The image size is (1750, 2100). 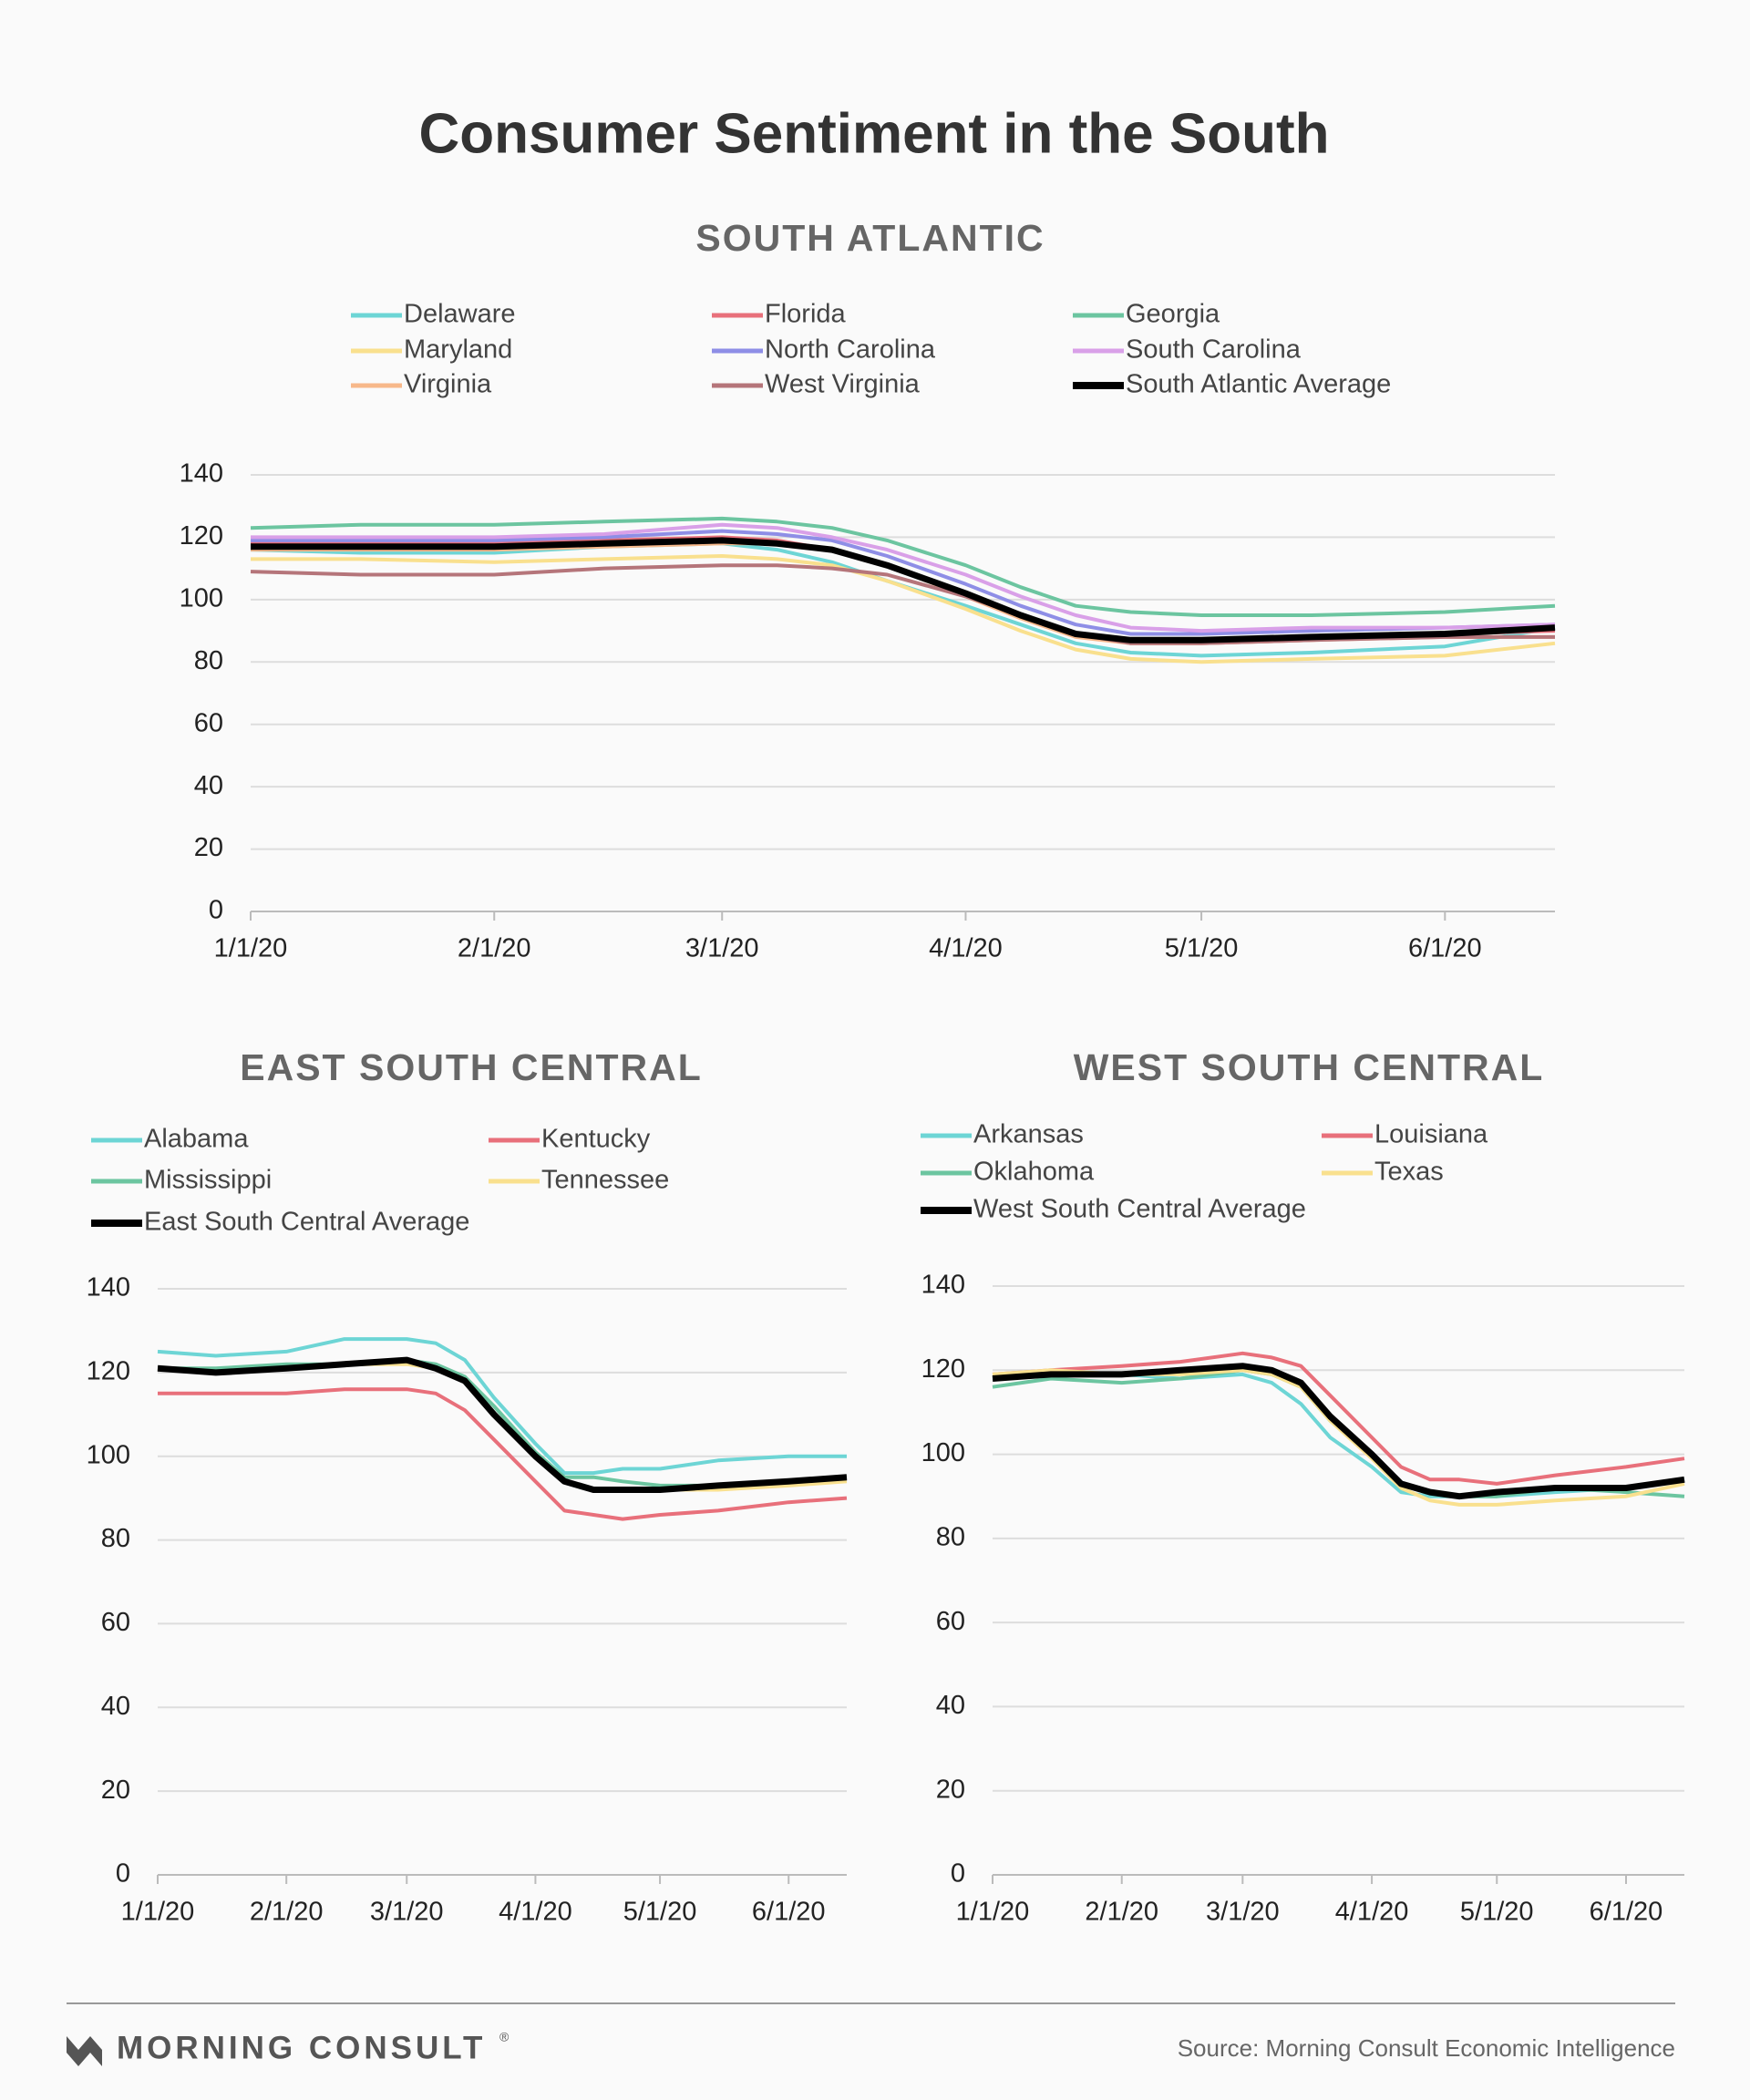 What do you see at coordinates (302, 2048) in the screenshot?
I see `brand-name: MORNING CONSULT` at bounding box center [302, 2048].